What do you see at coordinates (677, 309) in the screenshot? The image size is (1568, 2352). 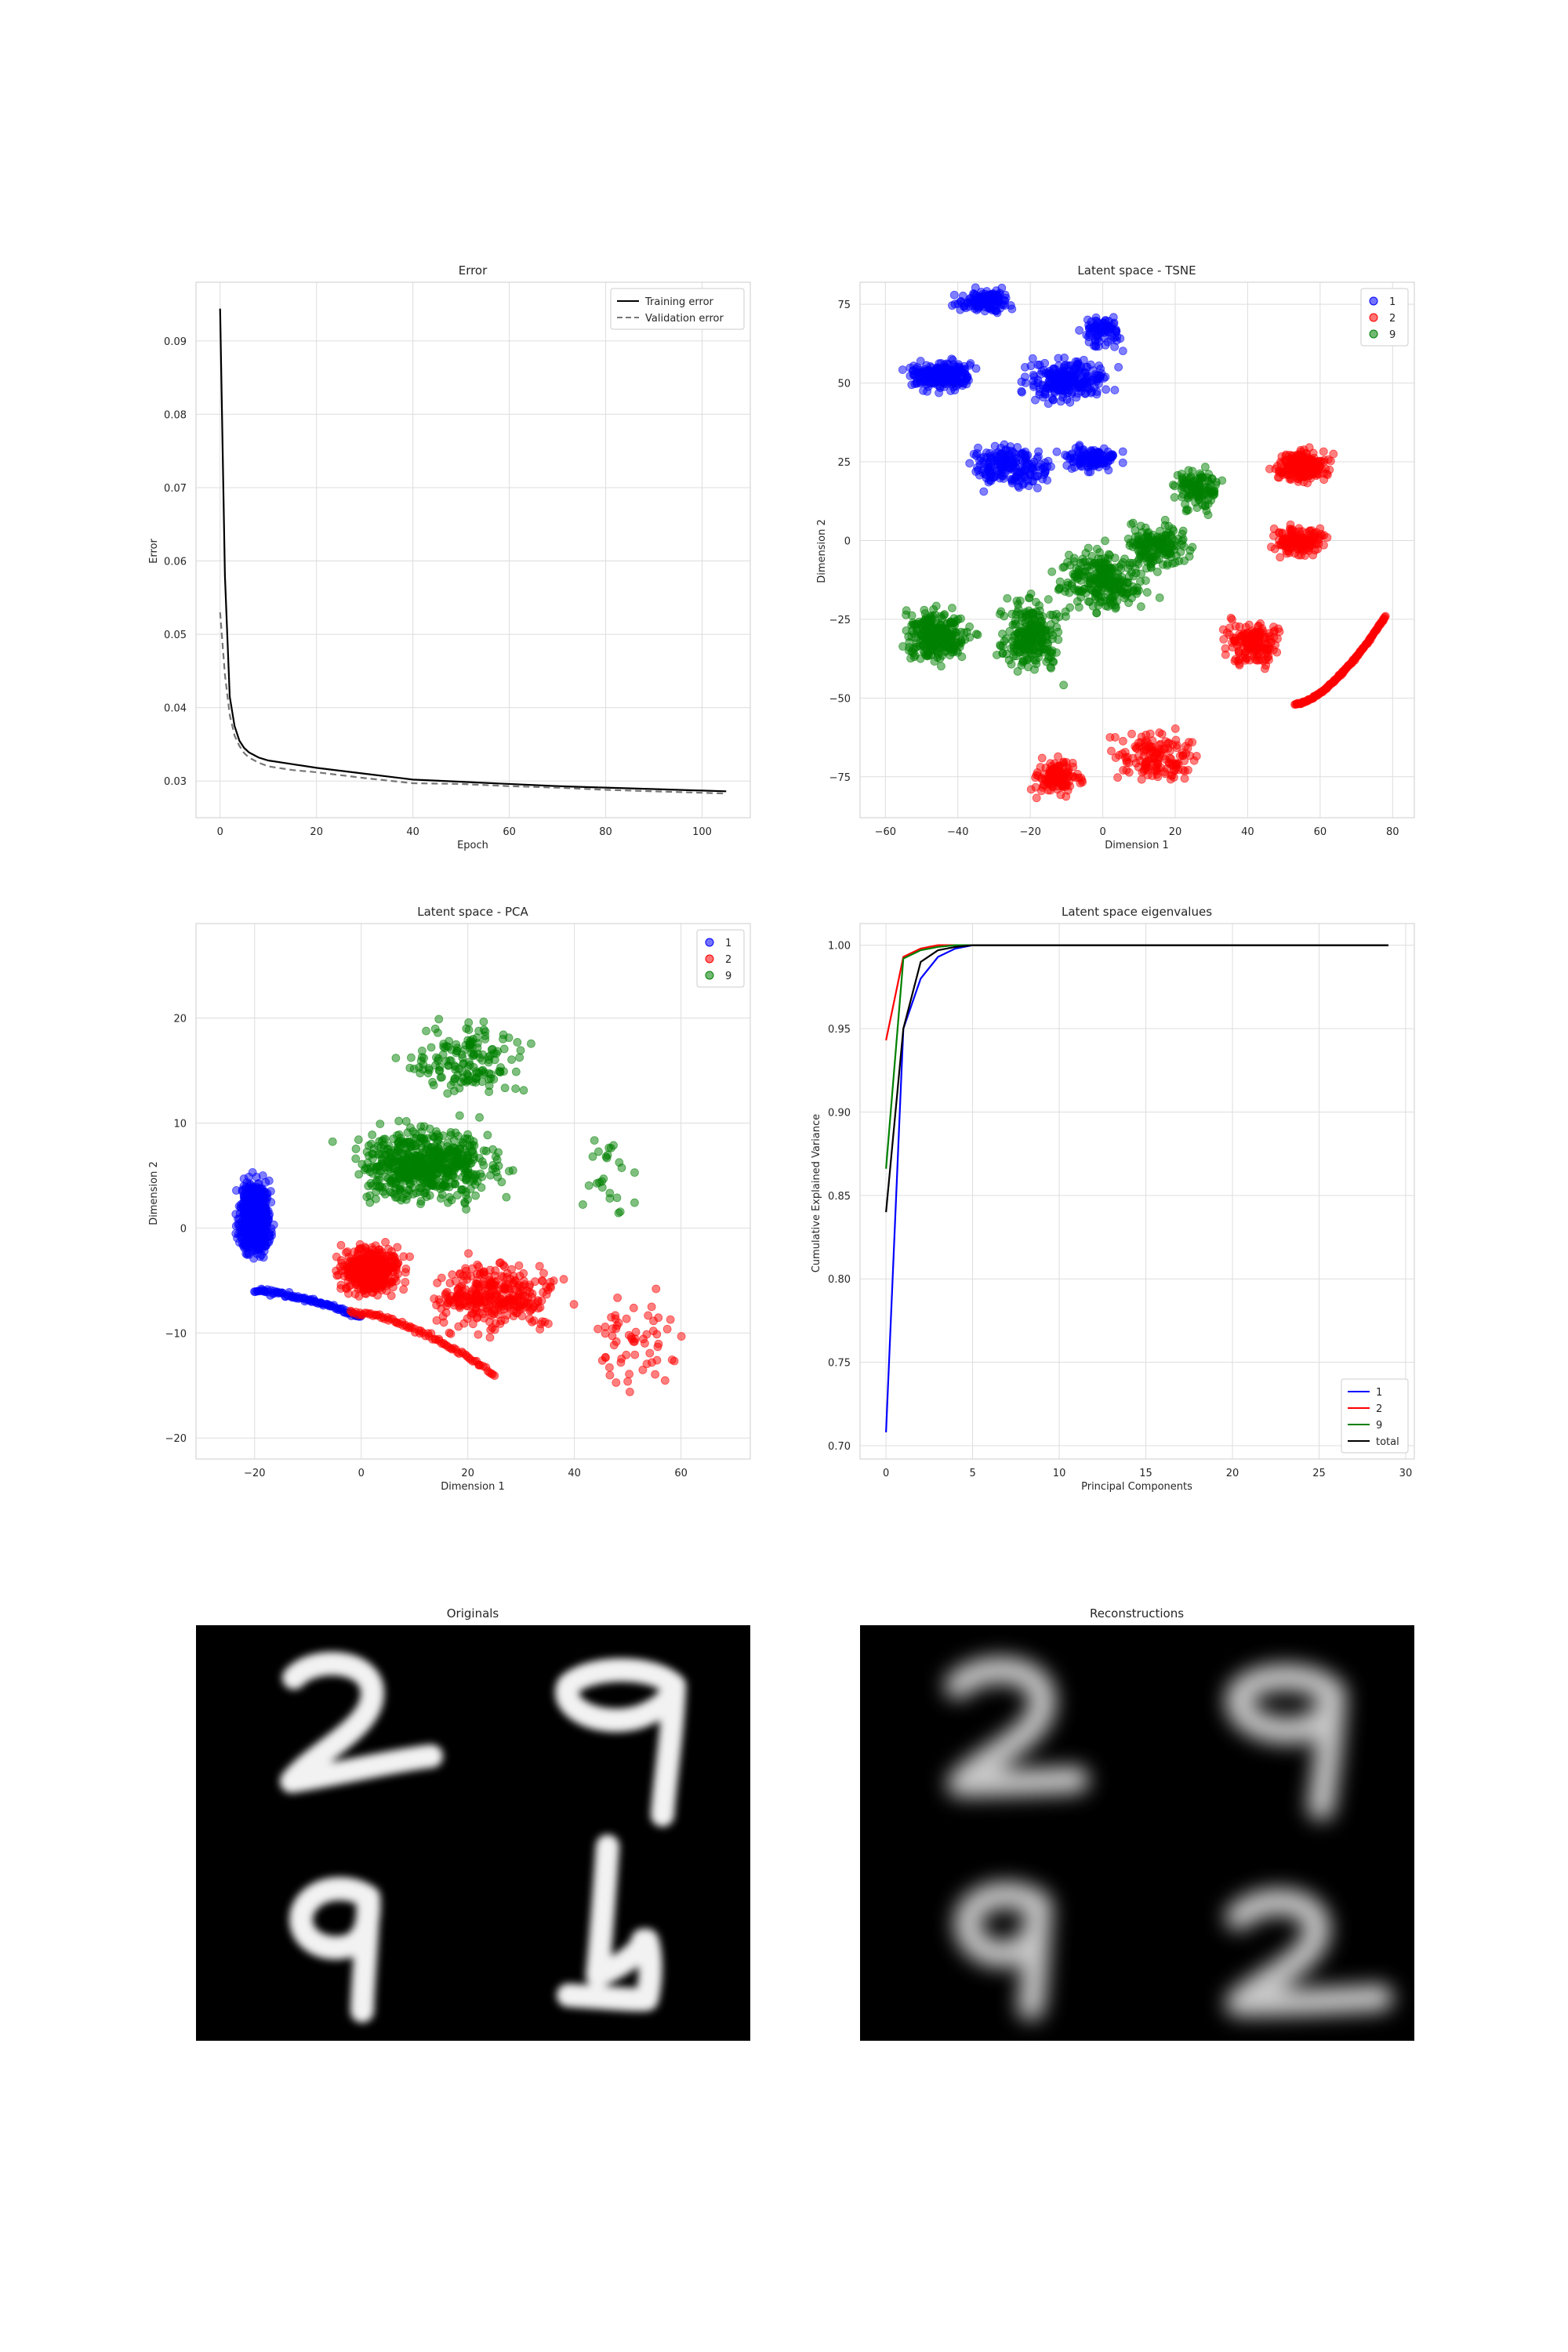 I see `legend-box` at bounding box center [677, 309].